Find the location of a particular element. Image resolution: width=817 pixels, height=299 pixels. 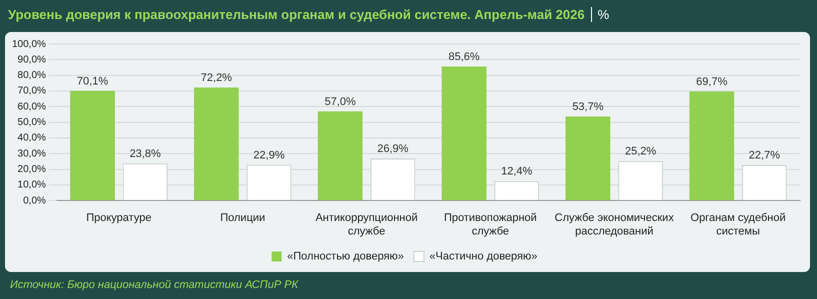

chart-title: Уровень доверия к правоохранительным органам и судебной системе. Апрель-май 2026 is located at coordinates (296, 14).